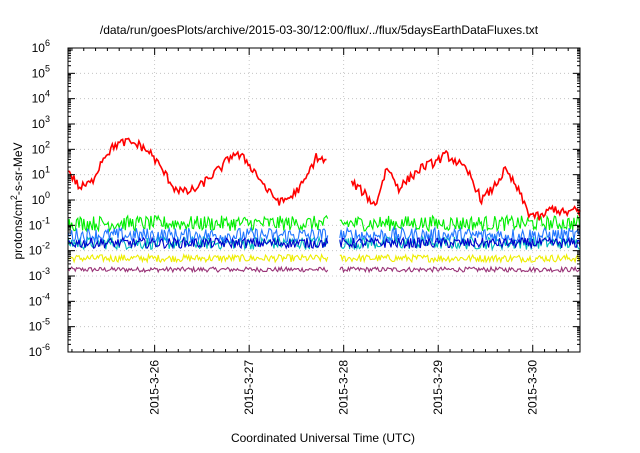  Describe the element at coordinates (17, 200) in the screenshot. I see `y-axis-label: protons/cm2-s-sr-MeV` at that location.